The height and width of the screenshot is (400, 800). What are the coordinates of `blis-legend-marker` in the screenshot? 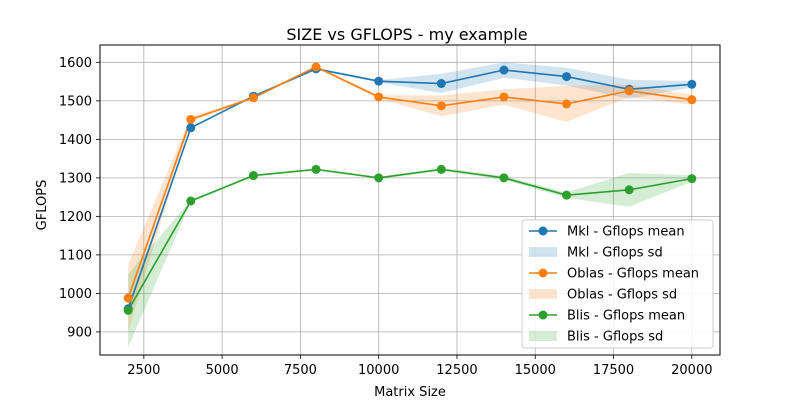 It's located at (543, 315).